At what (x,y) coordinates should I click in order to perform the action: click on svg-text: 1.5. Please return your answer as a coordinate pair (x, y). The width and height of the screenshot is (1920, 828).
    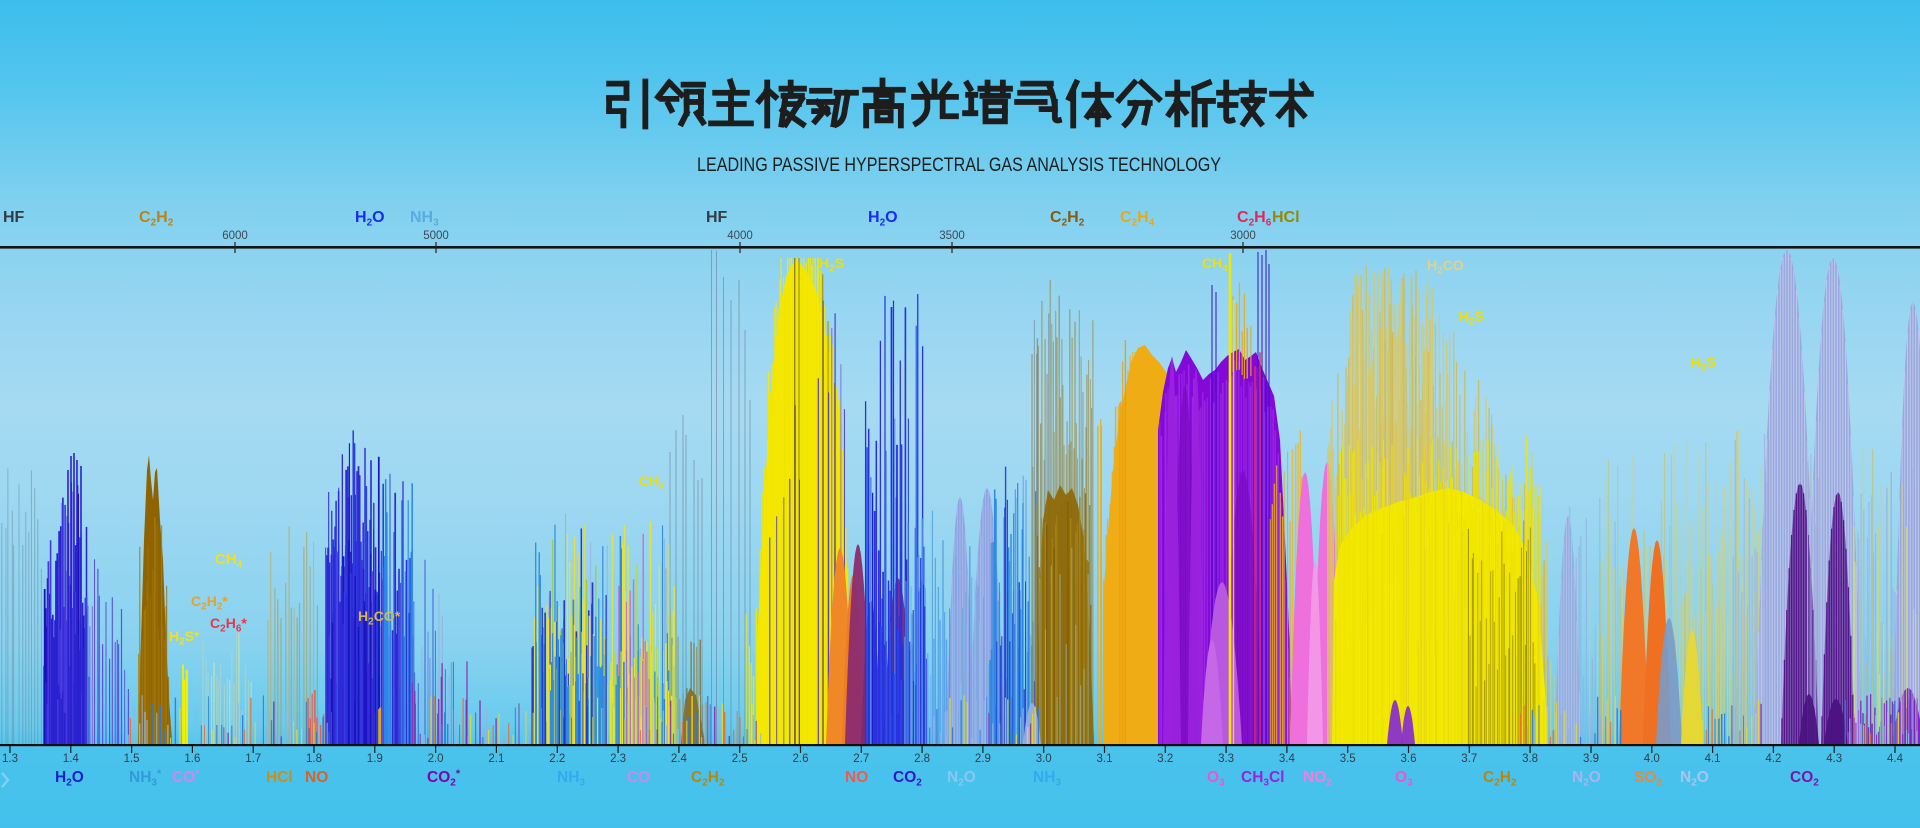
    Looking at the image, I should click on (132, 759).